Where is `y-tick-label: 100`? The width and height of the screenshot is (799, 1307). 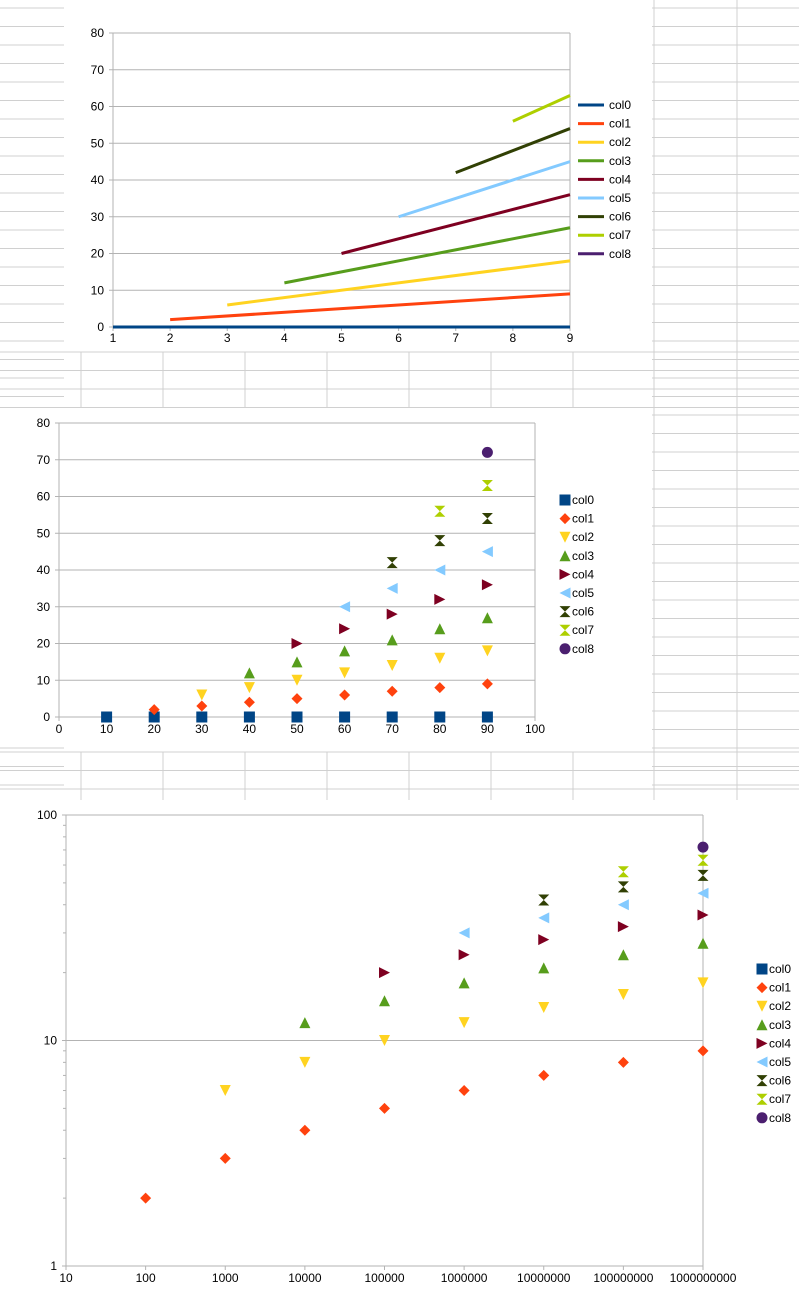
y-tick-label: 100 is located at coordinates (47, 815).